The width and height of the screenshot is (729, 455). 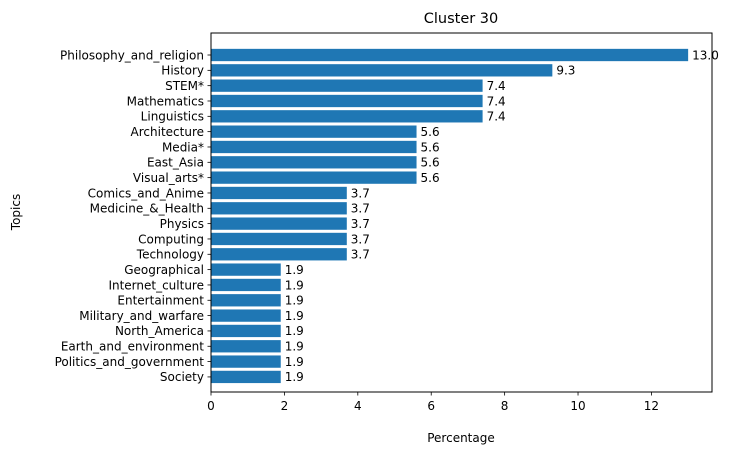 I want to click on bar-value-label: 9.3, so click(x=565, y=71).